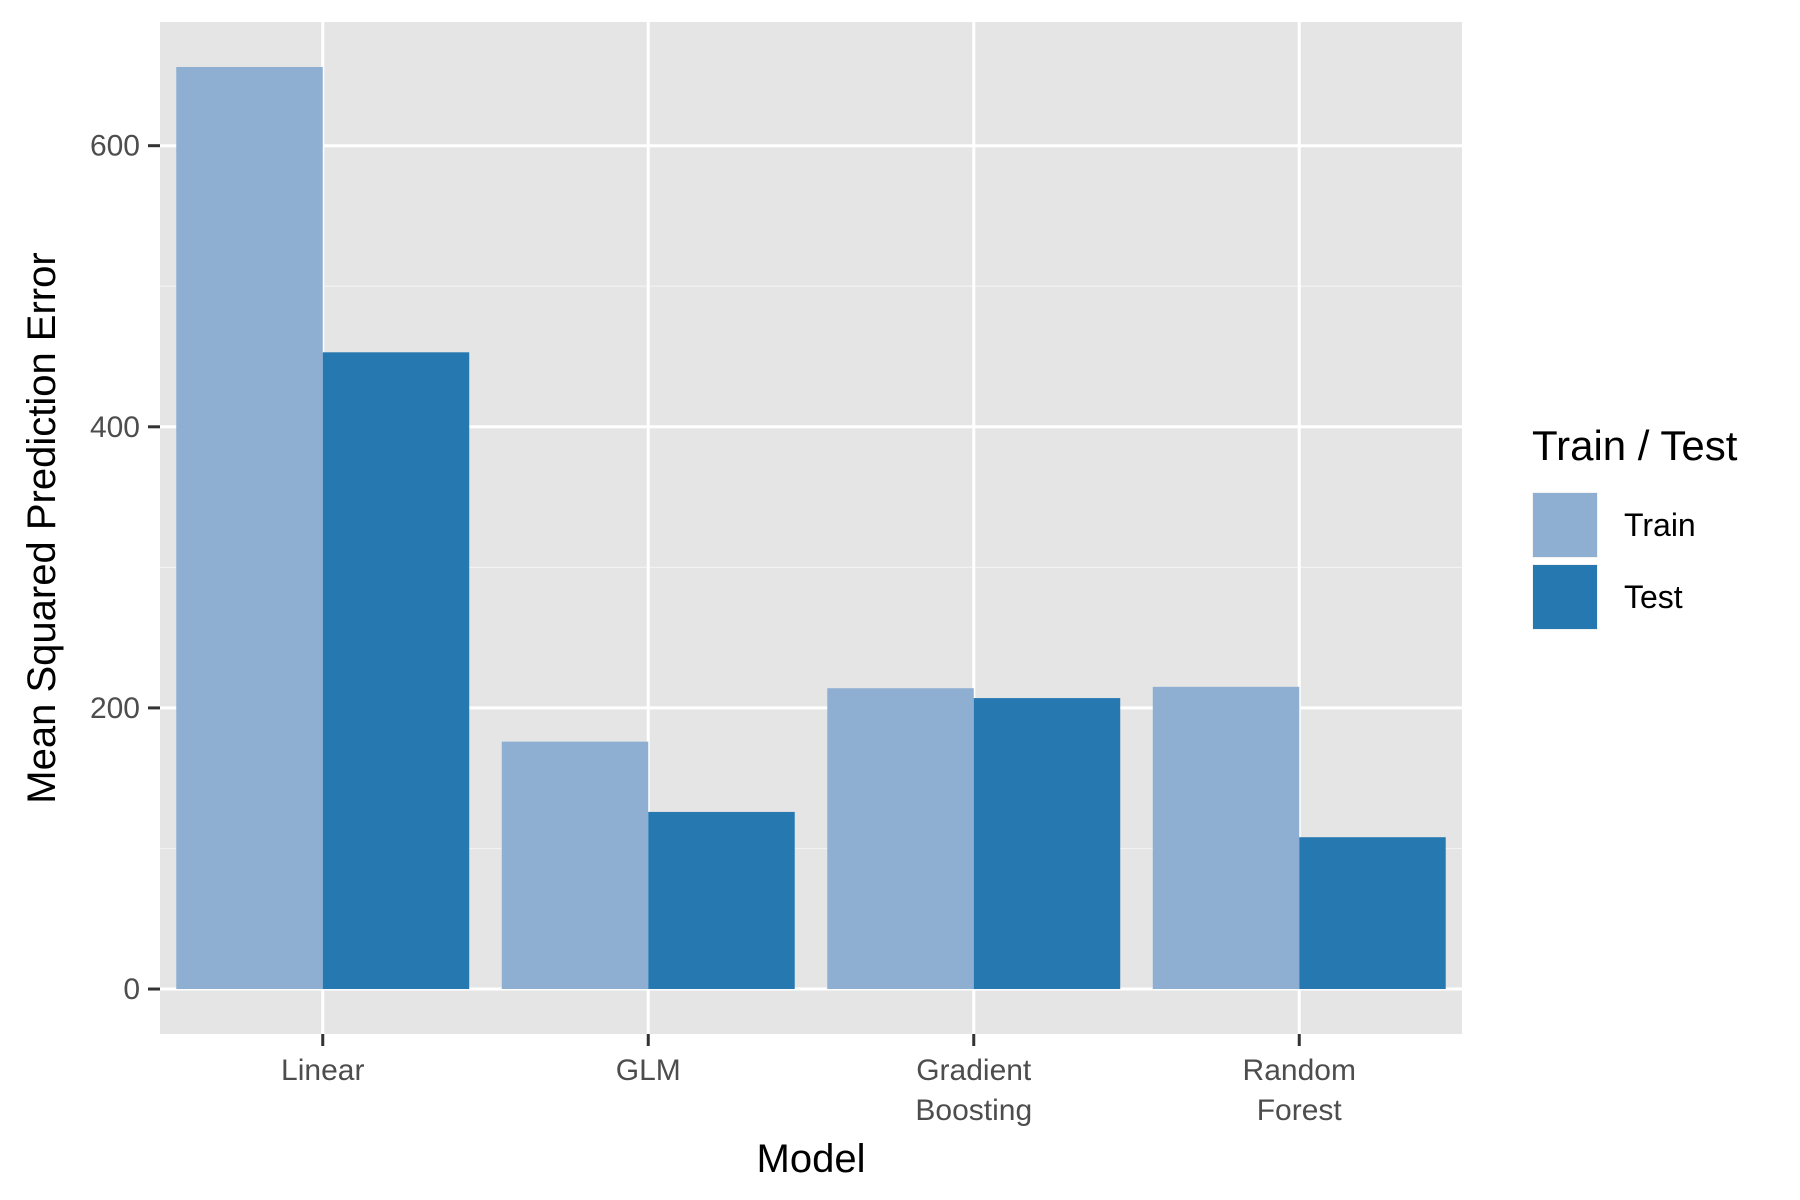  Describe the element at coordinates (125, 568) in the screenshot. I see `y-axis: 0 200 400 600` at that location.